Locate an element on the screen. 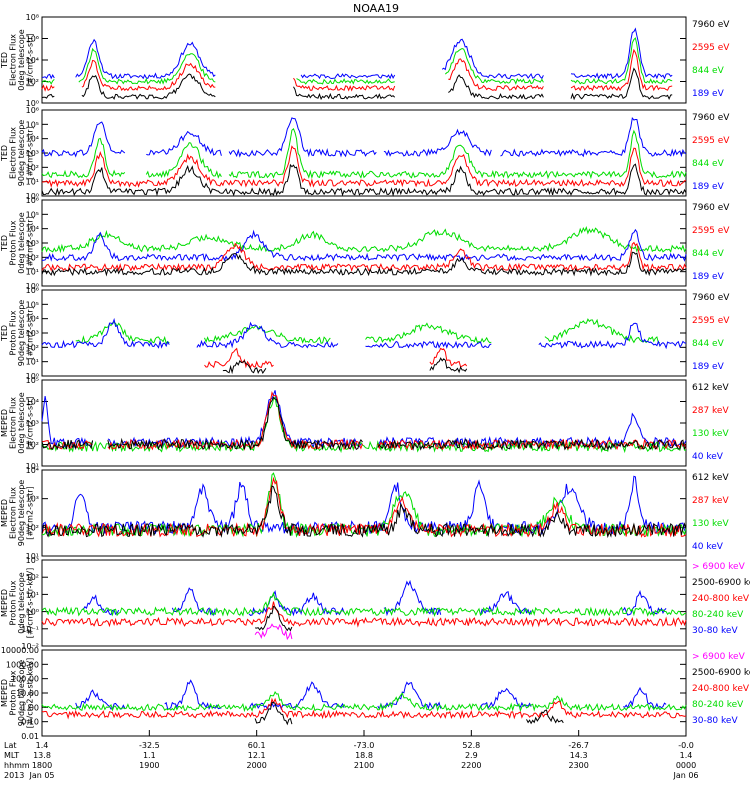 The width and height of the screenshot is (750, 800). x-tick-label: 14.3 is located at coordinates (579, 755).